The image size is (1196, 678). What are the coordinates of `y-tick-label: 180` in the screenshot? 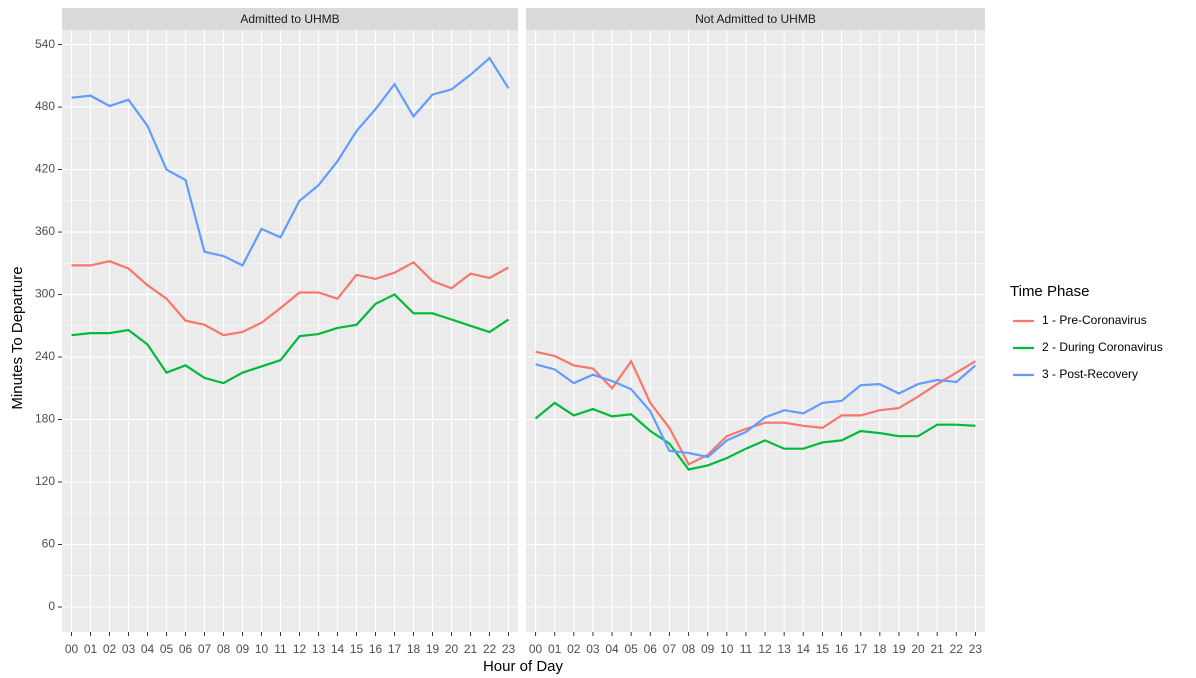 It's located at (45, 419).